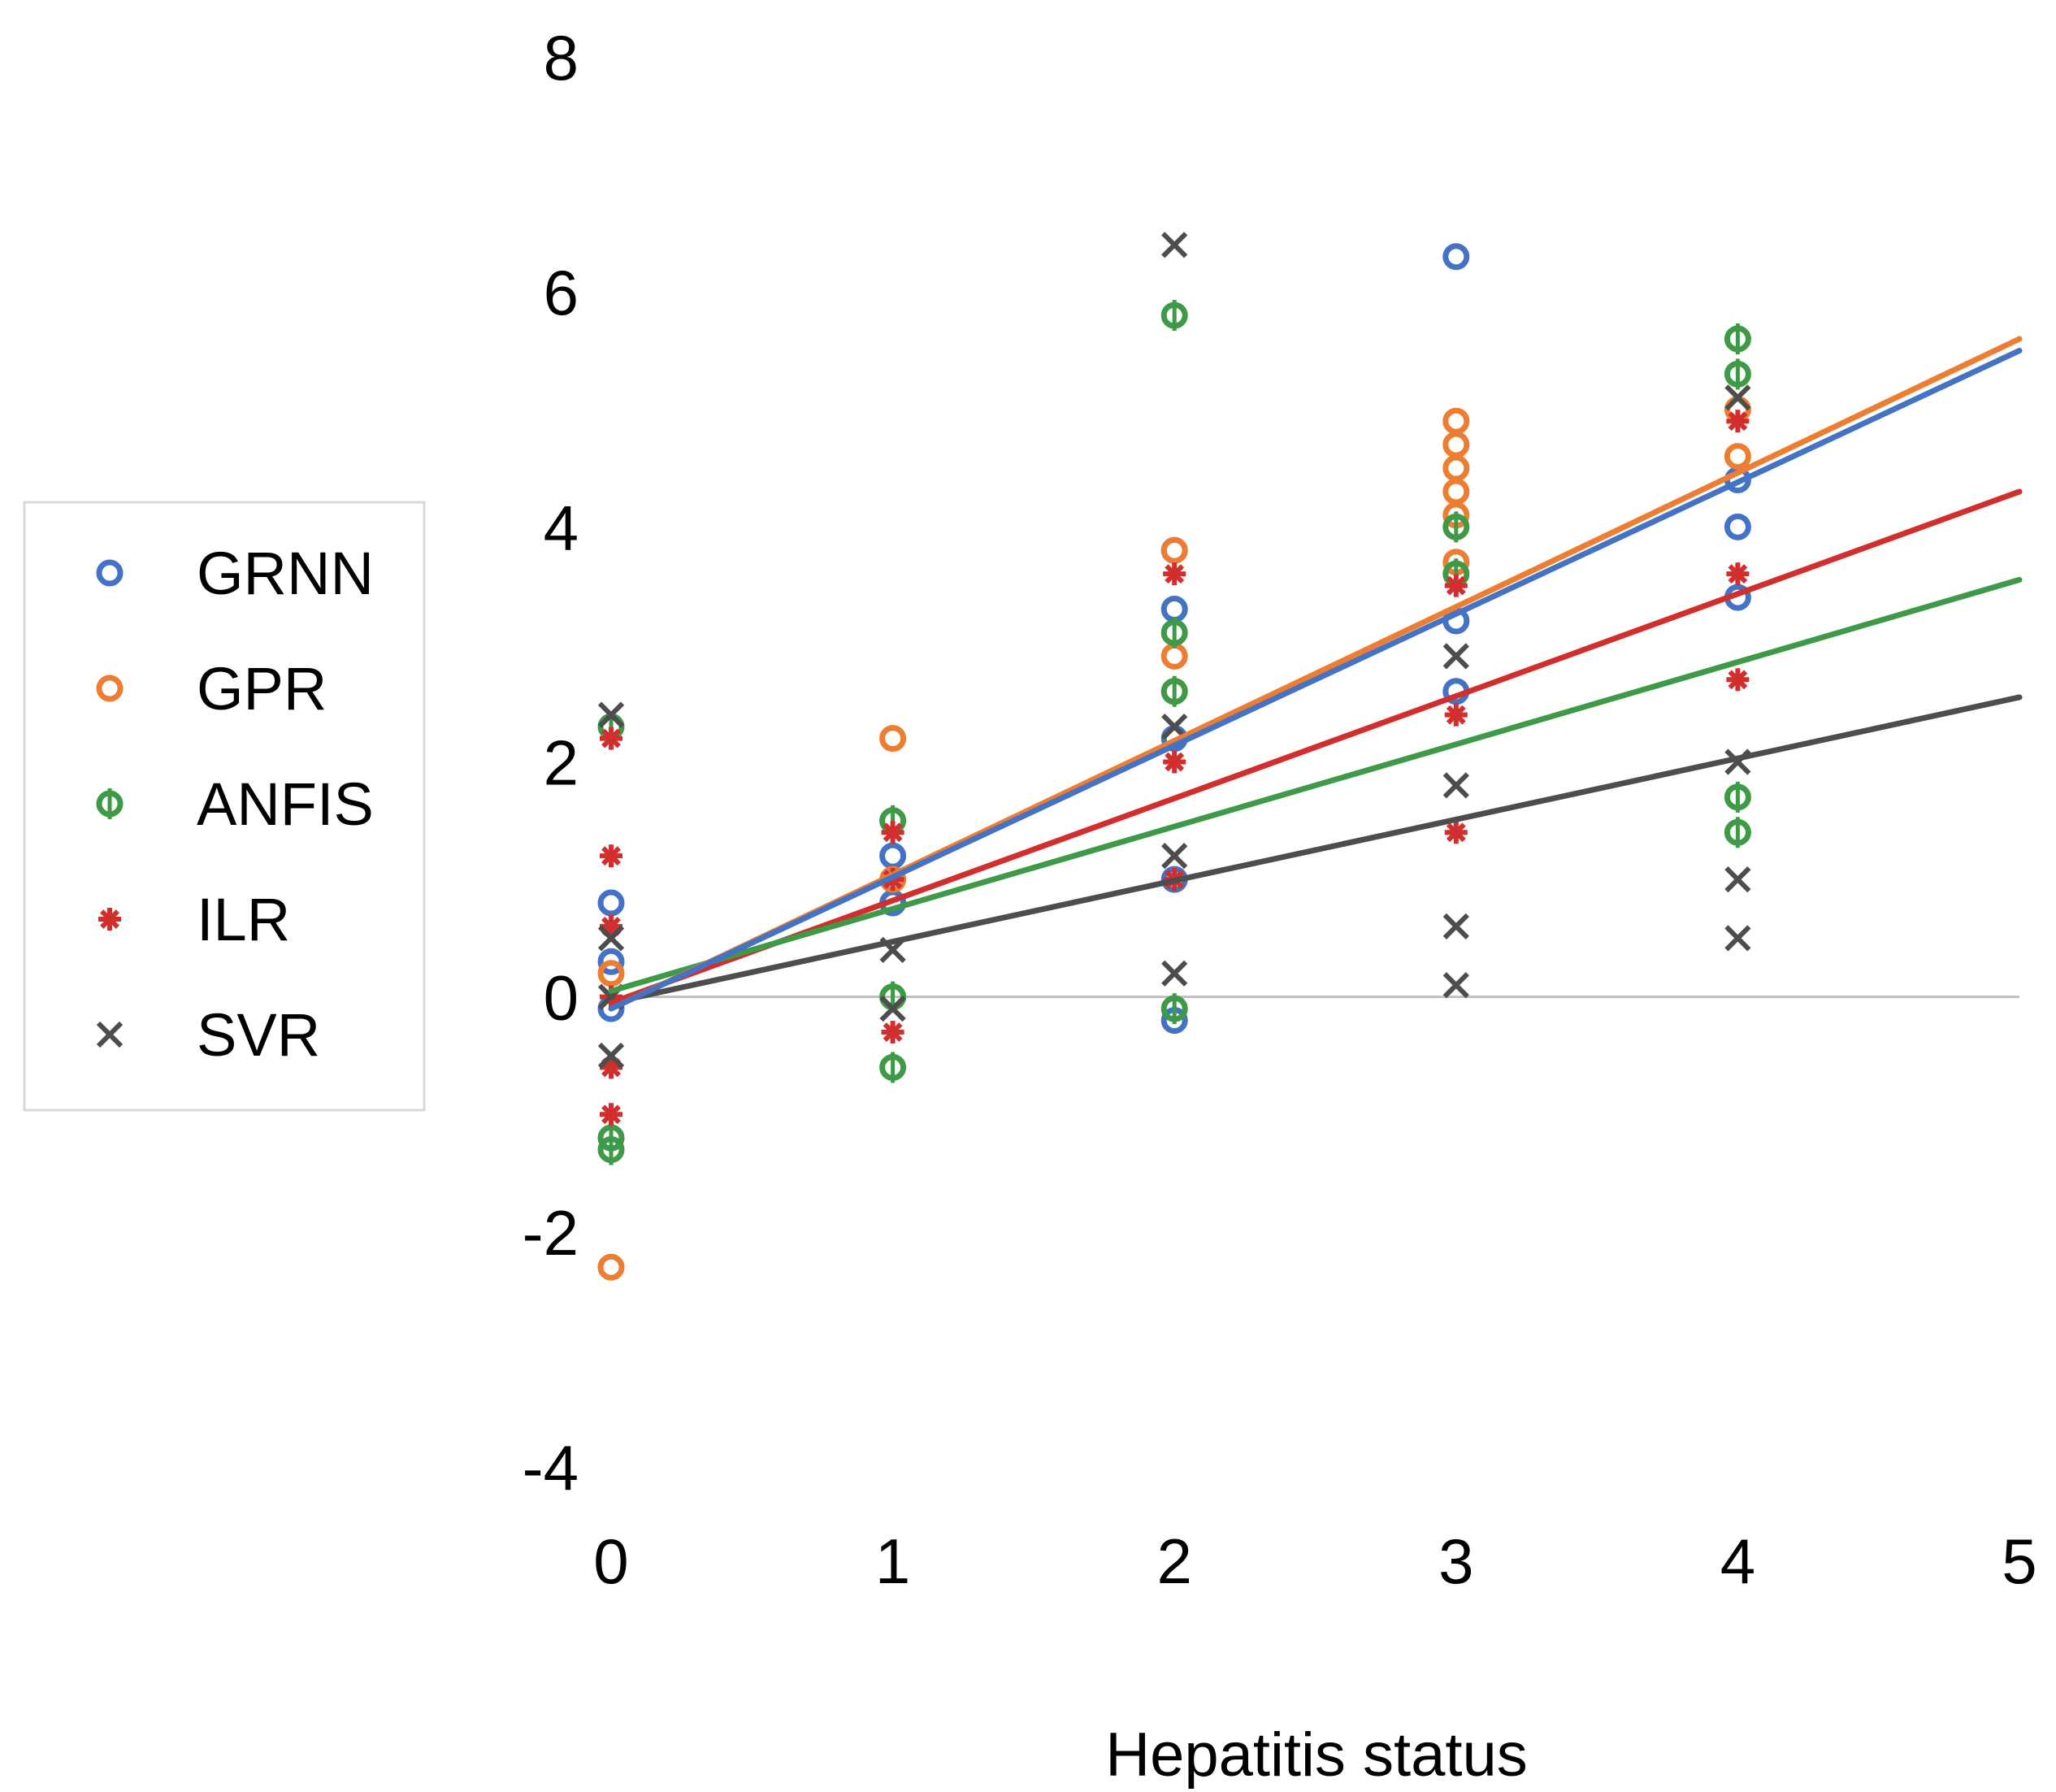  I want to click on legend-label: SVR, so click(258, 1035).